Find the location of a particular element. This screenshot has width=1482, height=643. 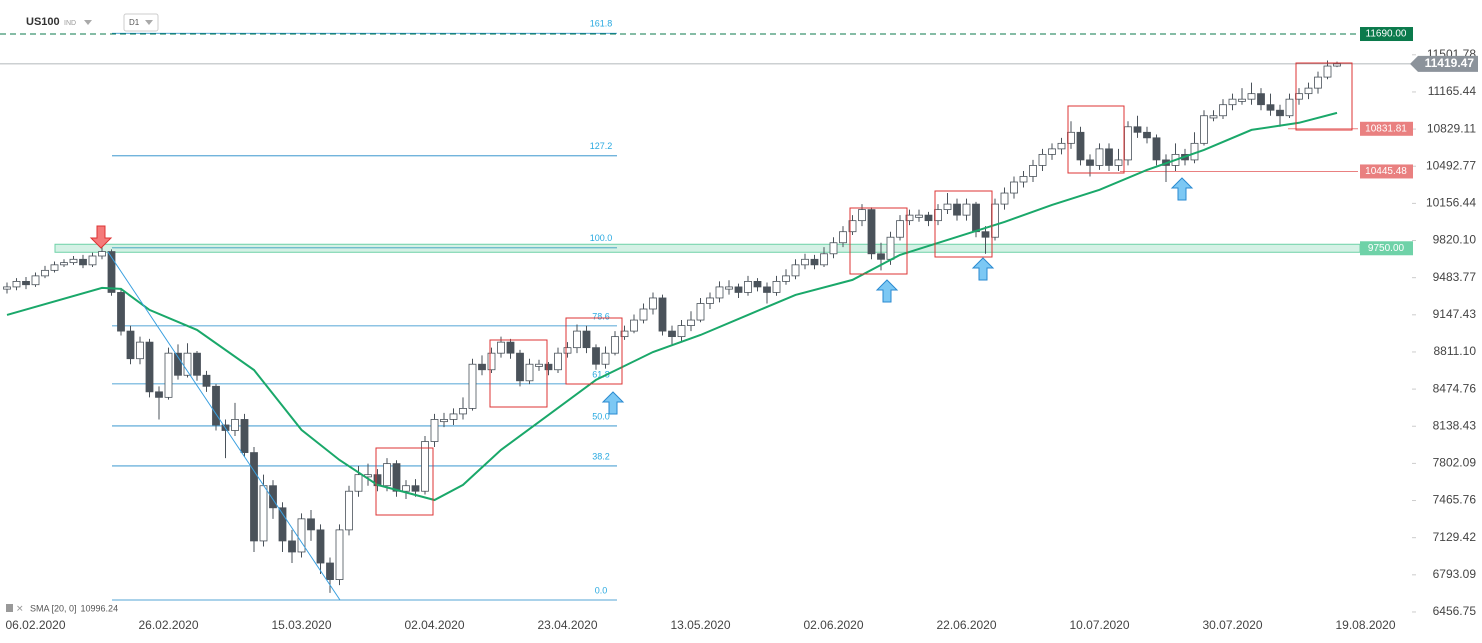

y-tick-label: 11165.44 is located at coordinates (1452, 91).